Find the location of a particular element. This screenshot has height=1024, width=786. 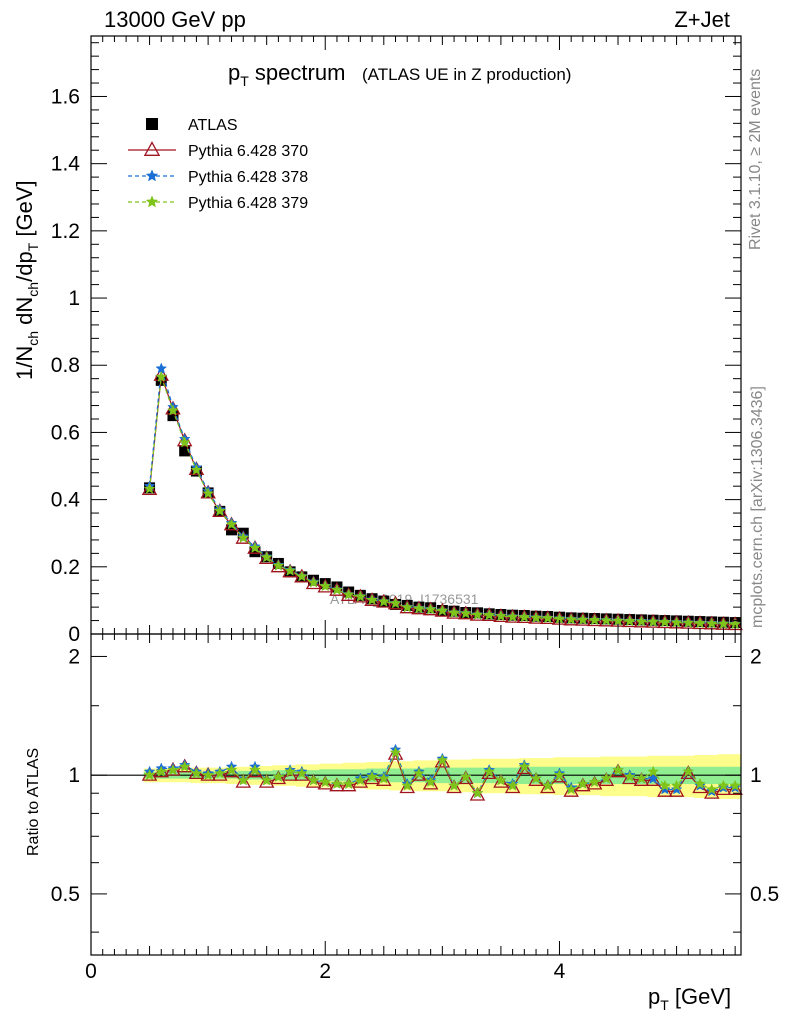

rivet-label: Rivet 3.1.10, ≥ 2M events is located at coordinates (755, 159).